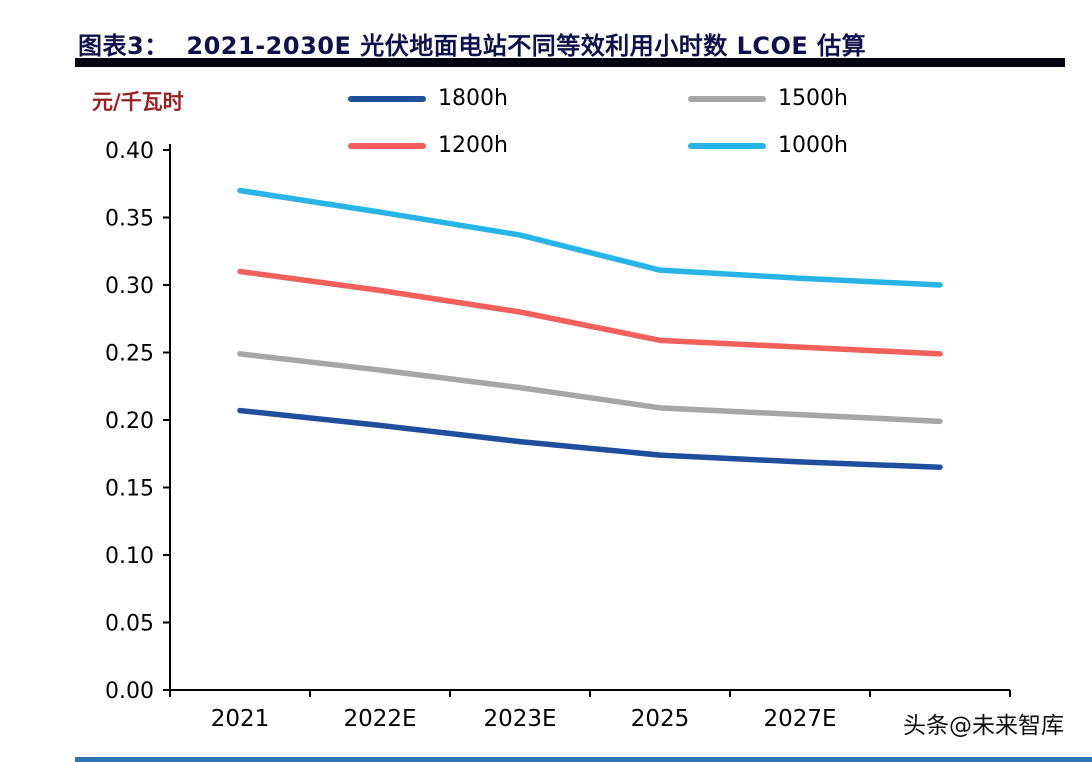 The image size is (1092, 762). I want to click on series-line-1000h, so click(590, 237).